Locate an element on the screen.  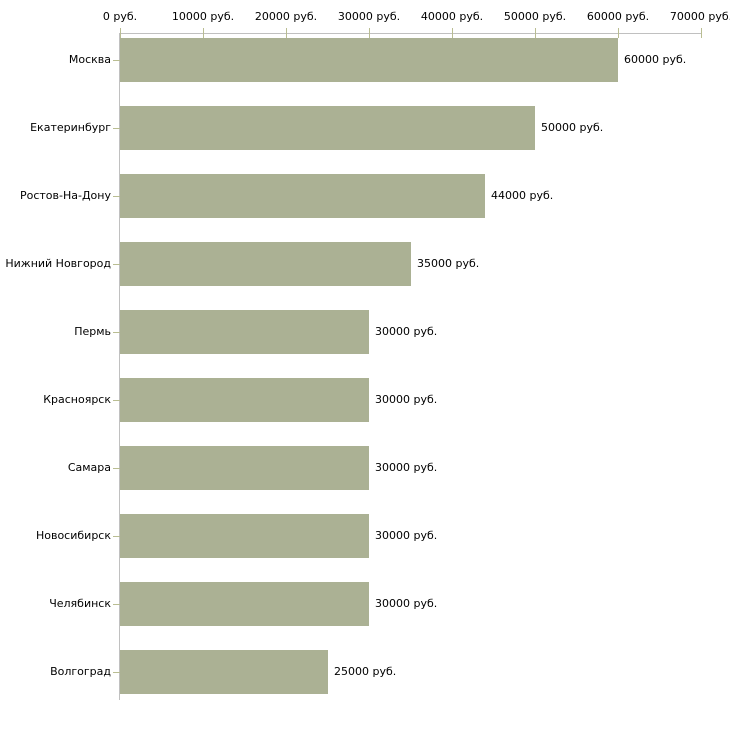
bar-category-label: Волгоград is located at coordinates (80, 671).